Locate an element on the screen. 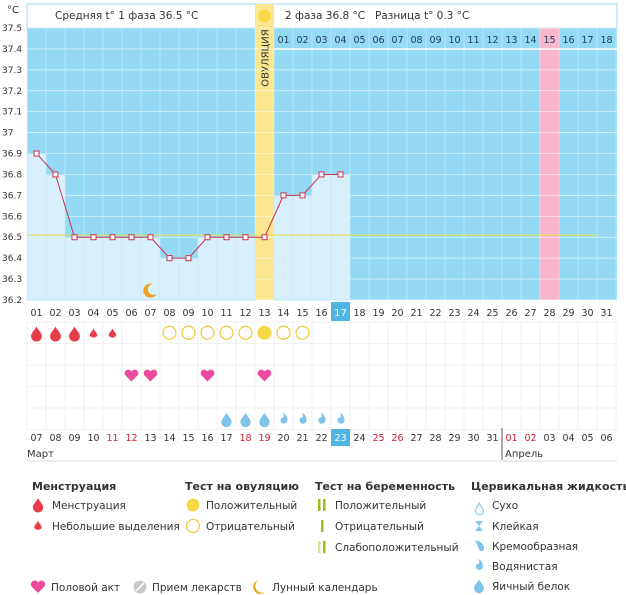 This screenshot has width=626, height=595. y-tick-label: 36.9 is located at coordinates (12, 155).